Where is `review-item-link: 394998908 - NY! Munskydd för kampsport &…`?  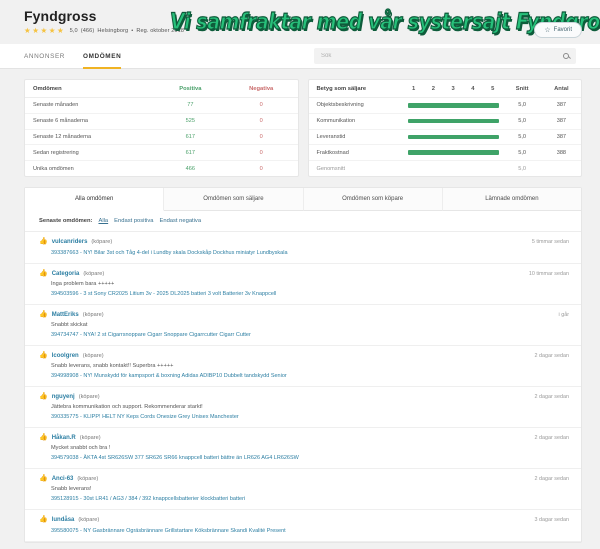 review-item-link: 394998908 - NY! Munskydd för kampsport &… is located at coordinates (169, 375).